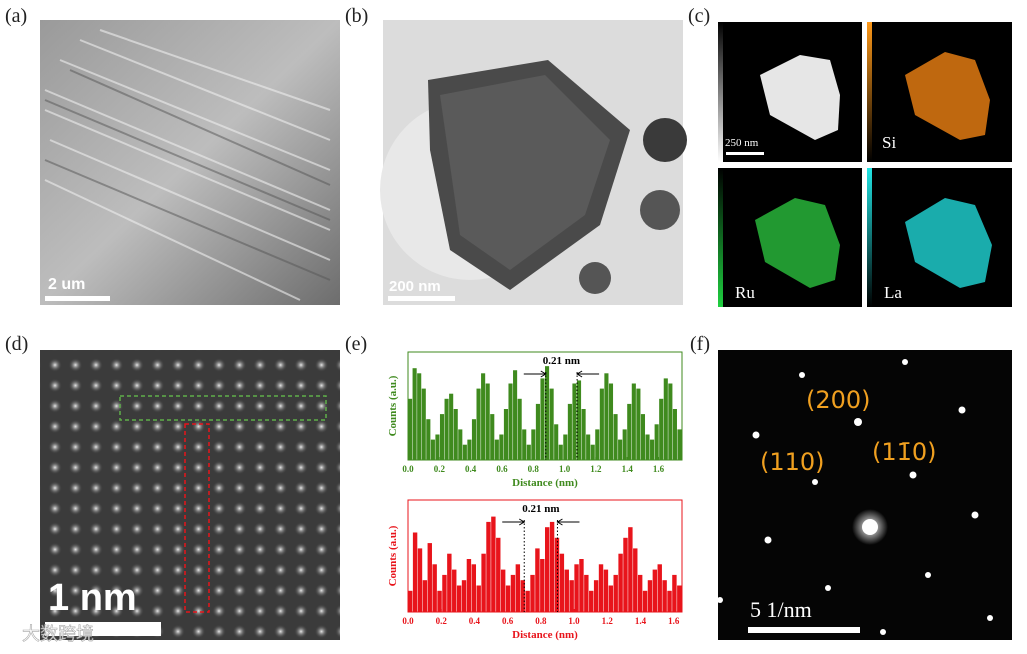 The image size is (1027, 654). Describe the element at coordinates (534, 469) in the screenshot. I see `x-tick-label: 0.8` at that location.